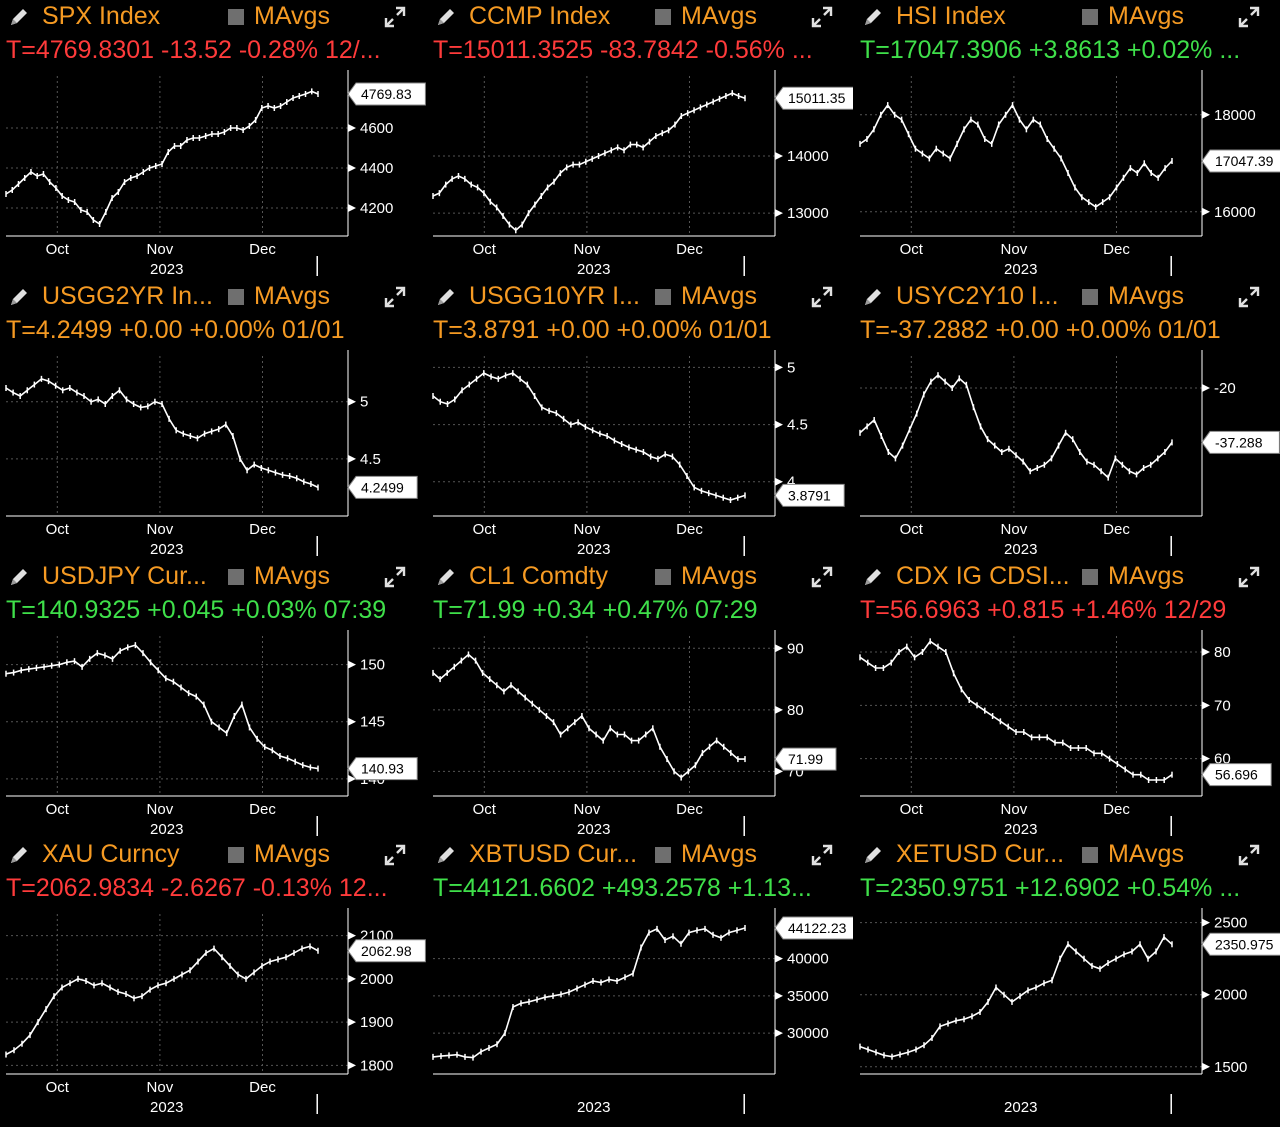 This screenshot has width=1280, height=1127. I want to click on y-tick-label: 40000, so click(808, 959).